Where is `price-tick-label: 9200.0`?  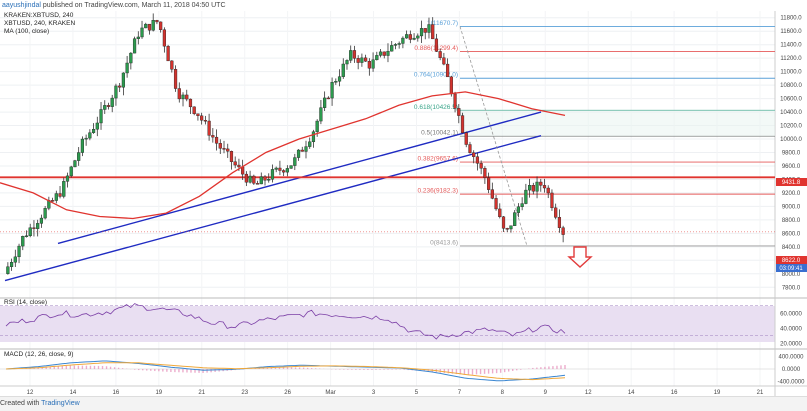
price-tick-label: 9200.0 is located at coordinates (791, 194).